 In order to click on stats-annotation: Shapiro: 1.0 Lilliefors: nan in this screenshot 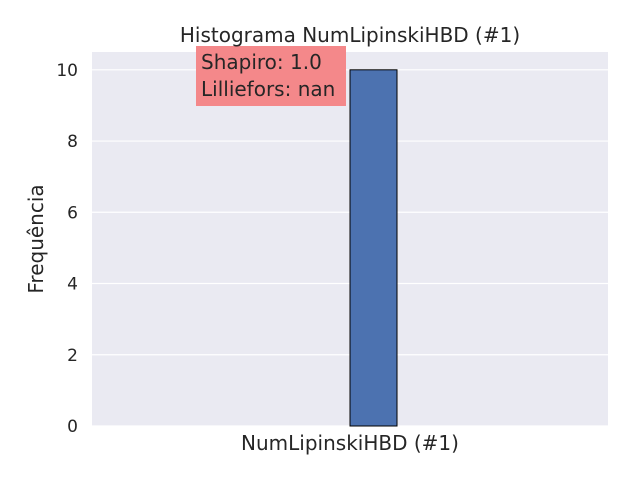, I will do `click(271, 76)`.